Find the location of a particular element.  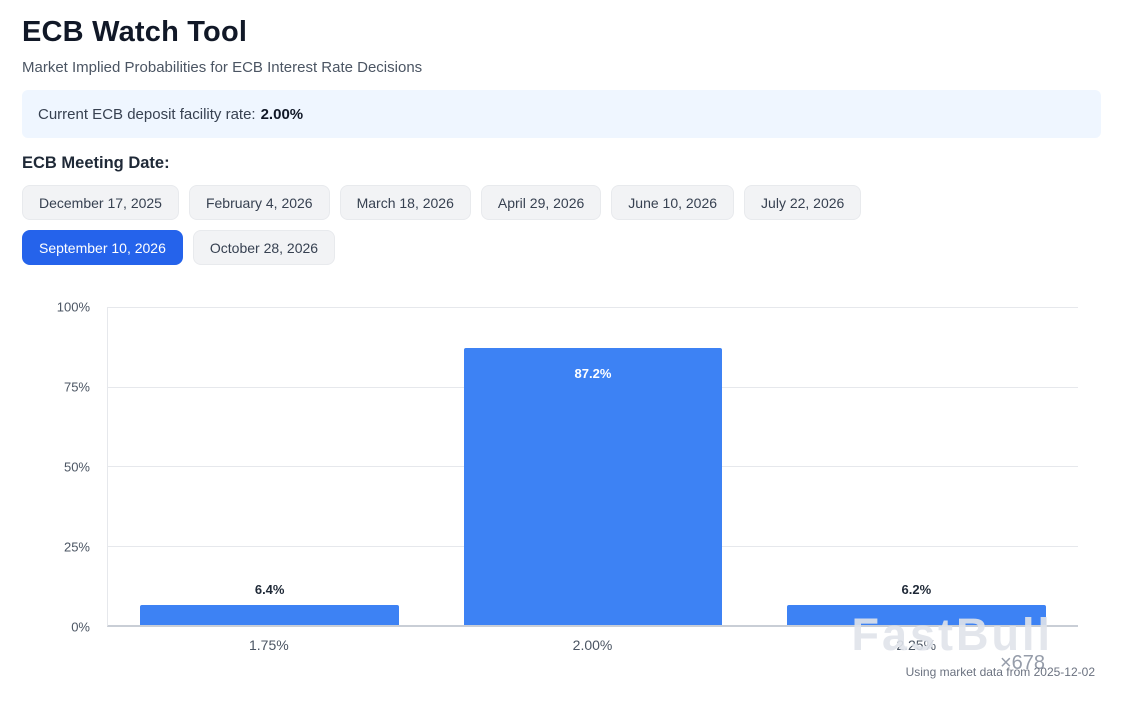

gridline is located at coordinates (593, 307).